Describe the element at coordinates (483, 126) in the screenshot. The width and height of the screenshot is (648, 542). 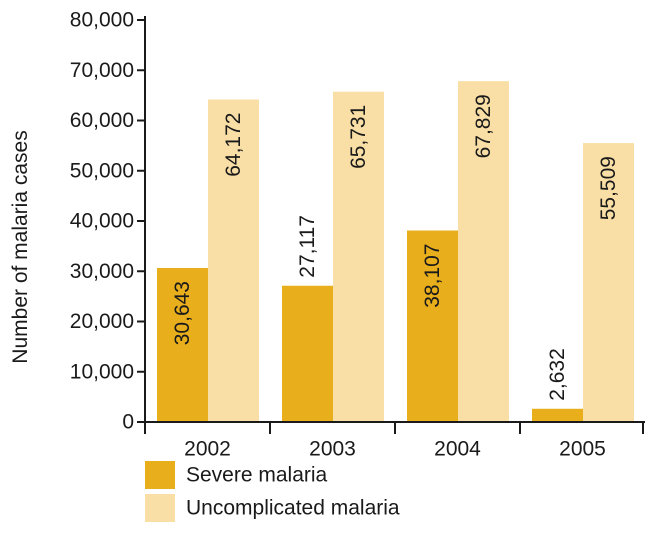
I see `bar-value-label: 67,829` at that location.